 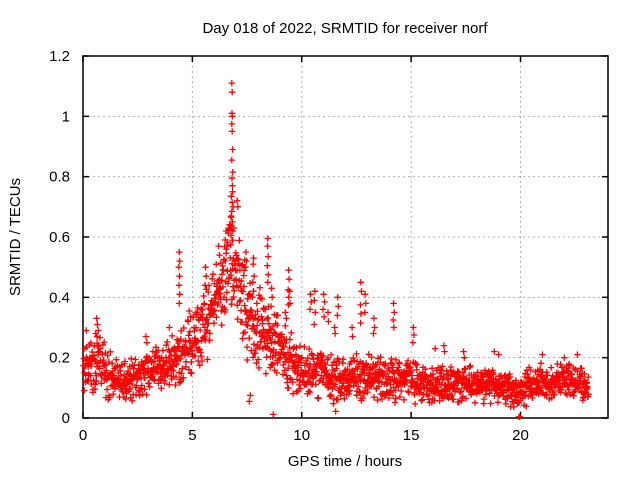 What do you see at coordinates (59, 237) in the screenshot?
I see `y-tick-label: 0.6` at bounding box center [59, 237].